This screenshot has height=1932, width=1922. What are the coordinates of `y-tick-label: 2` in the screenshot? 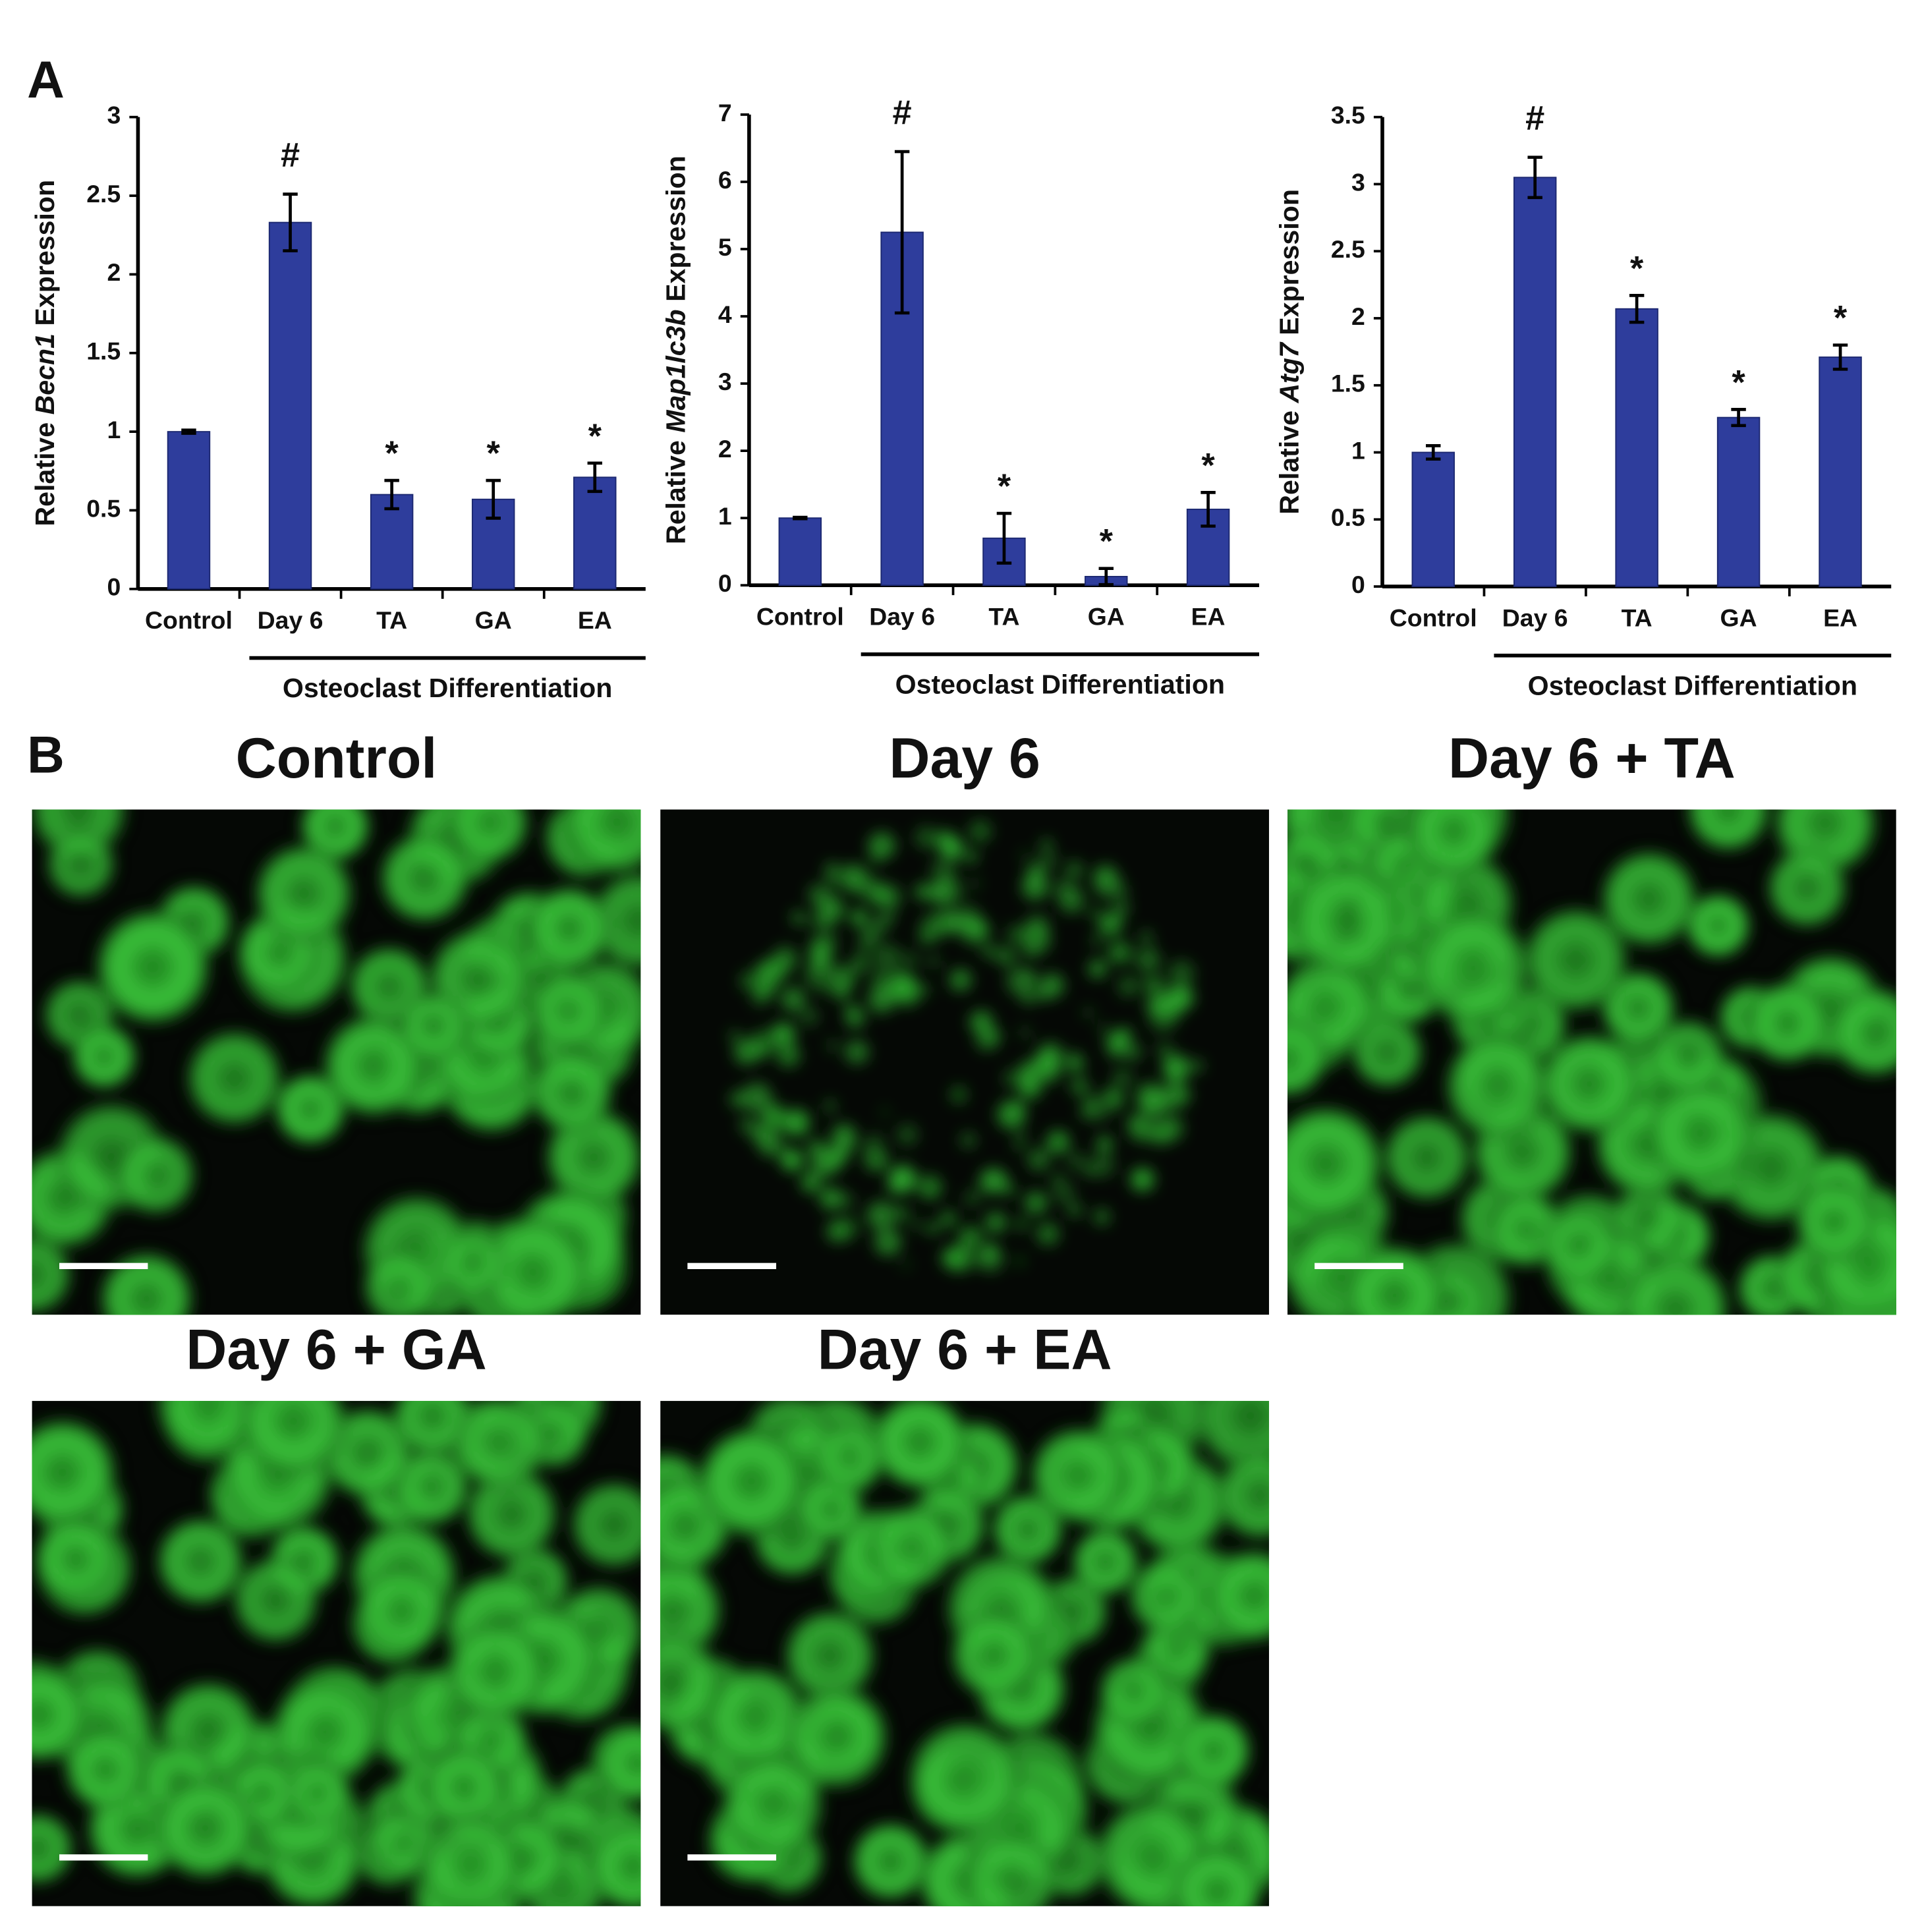 It's located at (1358, 316).